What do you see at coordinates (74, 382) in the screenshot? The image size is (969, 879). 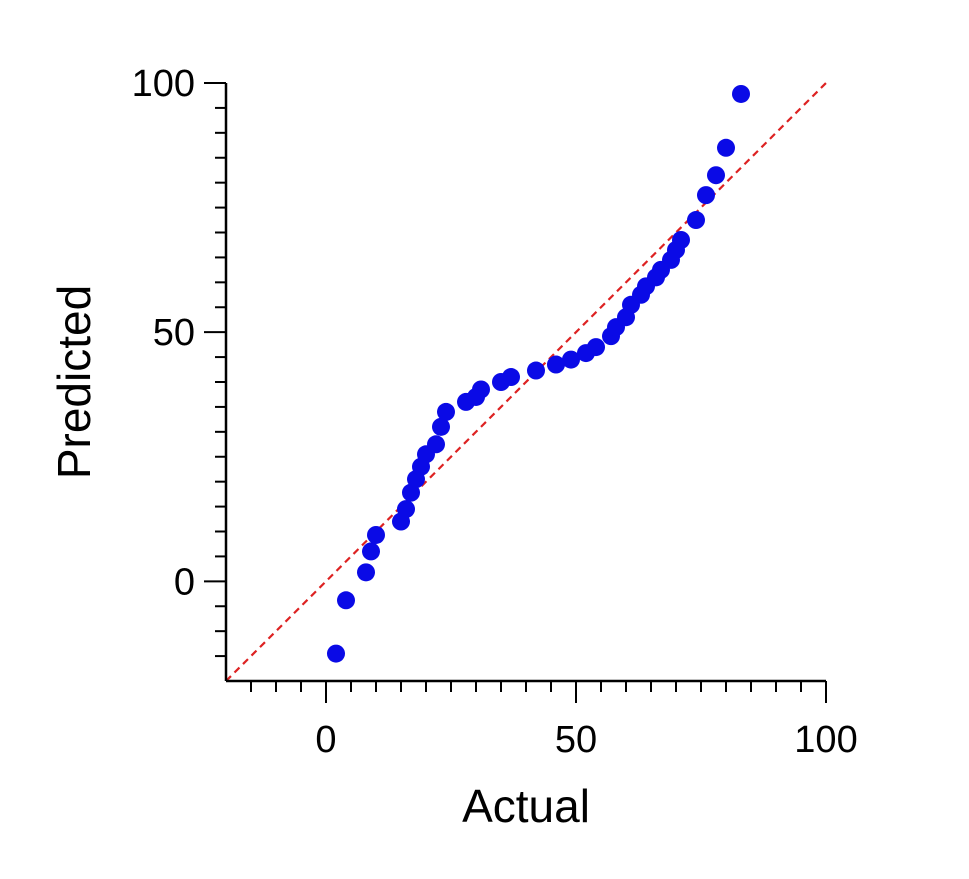 I see `y-axis-title: Predicted` at bounding box center [74, 382].